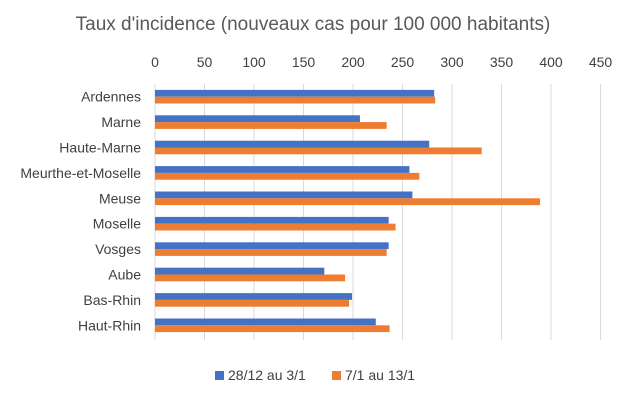 The height and width of the screenshot is (400, 630). I want to click on x-tick-label: 100, so click(254, 62).